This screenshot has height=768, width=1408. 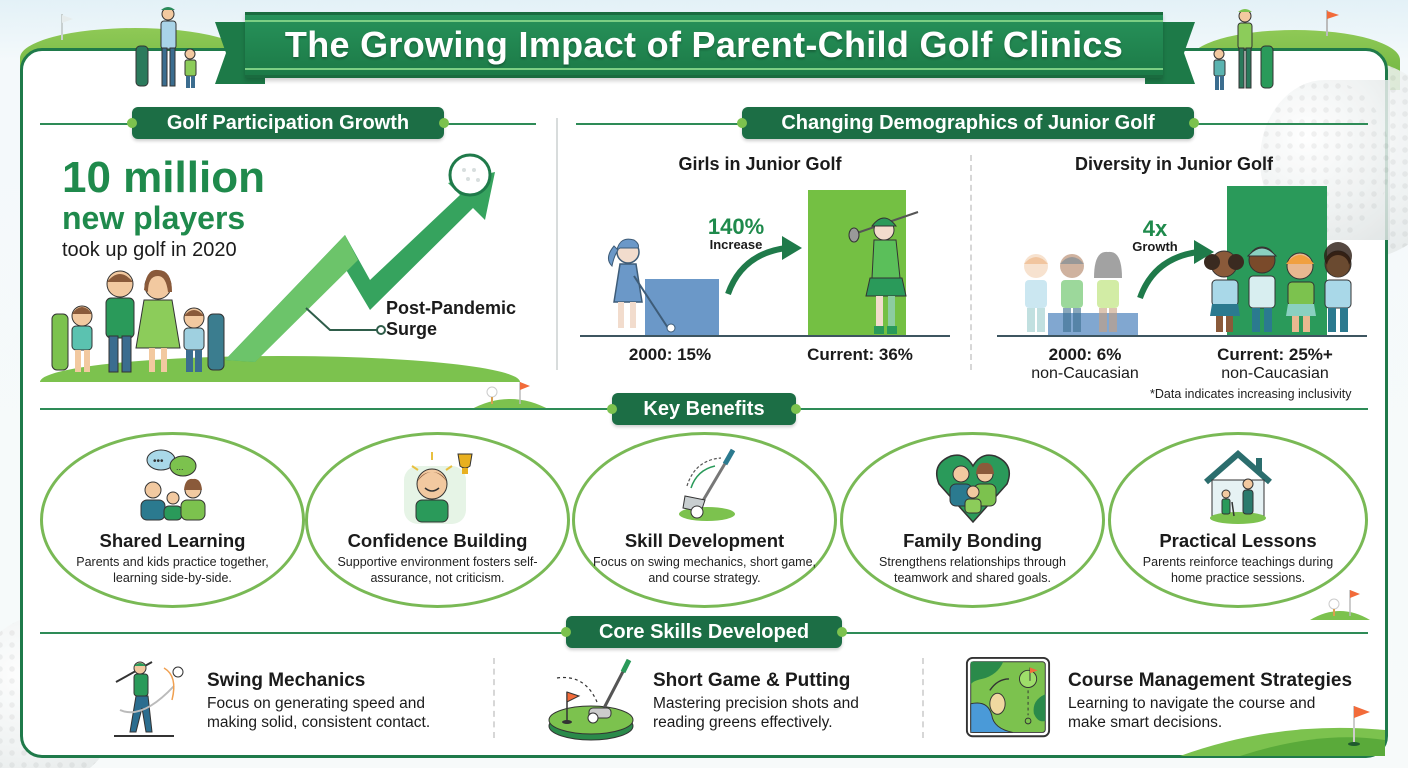 I want to click on bar-value: Current: 25%+, so click(x=1275, y=354).